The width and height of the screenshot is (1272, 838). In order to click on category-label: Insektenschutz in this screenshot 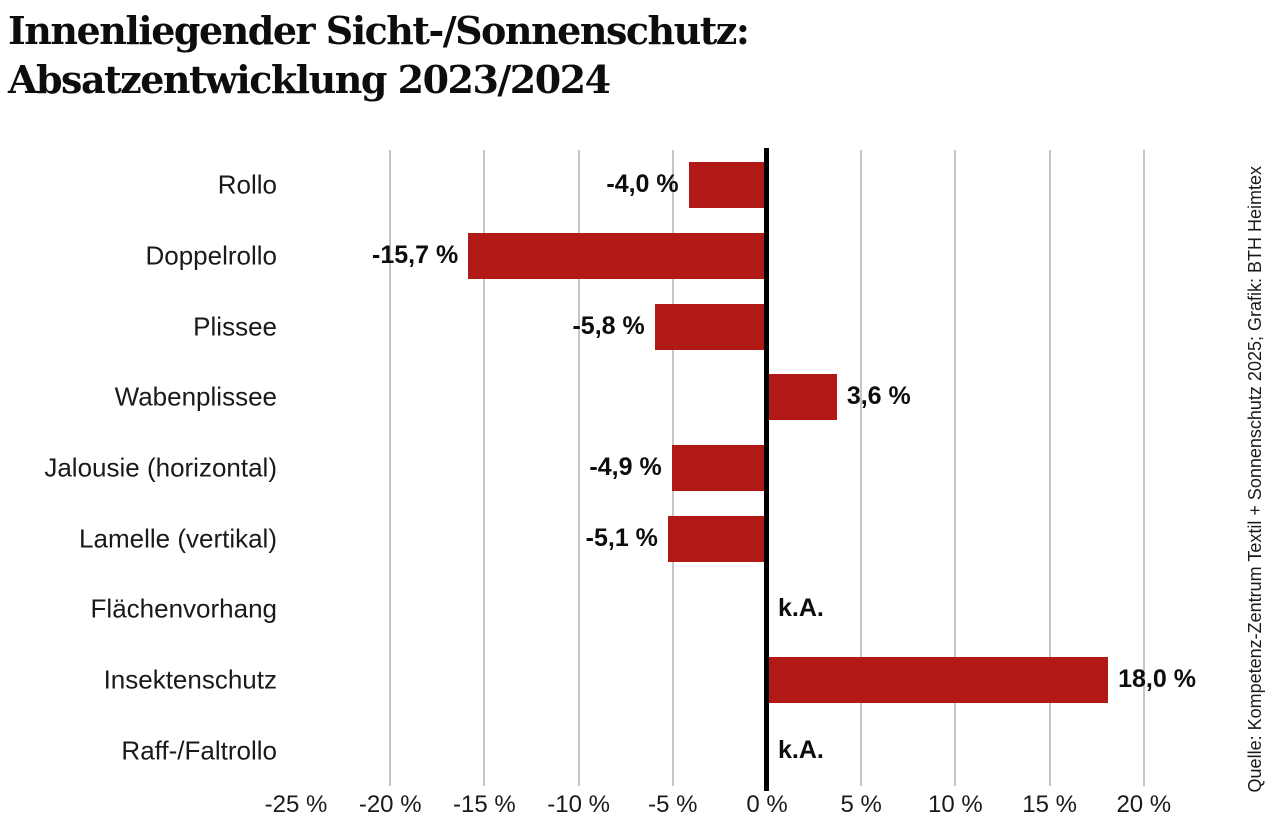, I will do `click(190, 679)`.